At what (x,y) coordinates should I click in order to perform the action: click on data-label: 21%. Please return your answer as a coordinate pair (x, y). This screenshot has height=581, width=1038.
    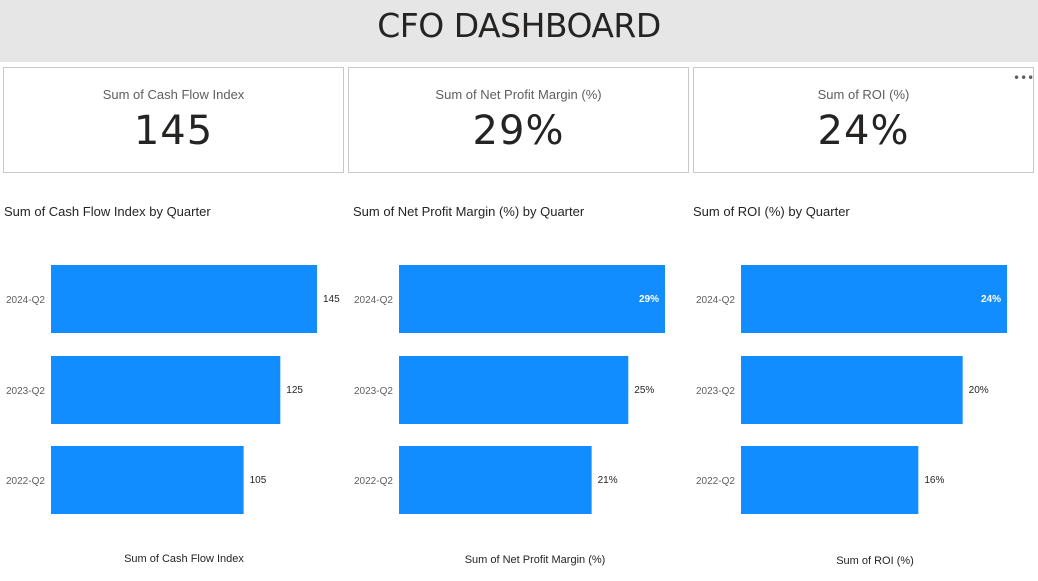
    Looking at the image, I should click on (608, 480).